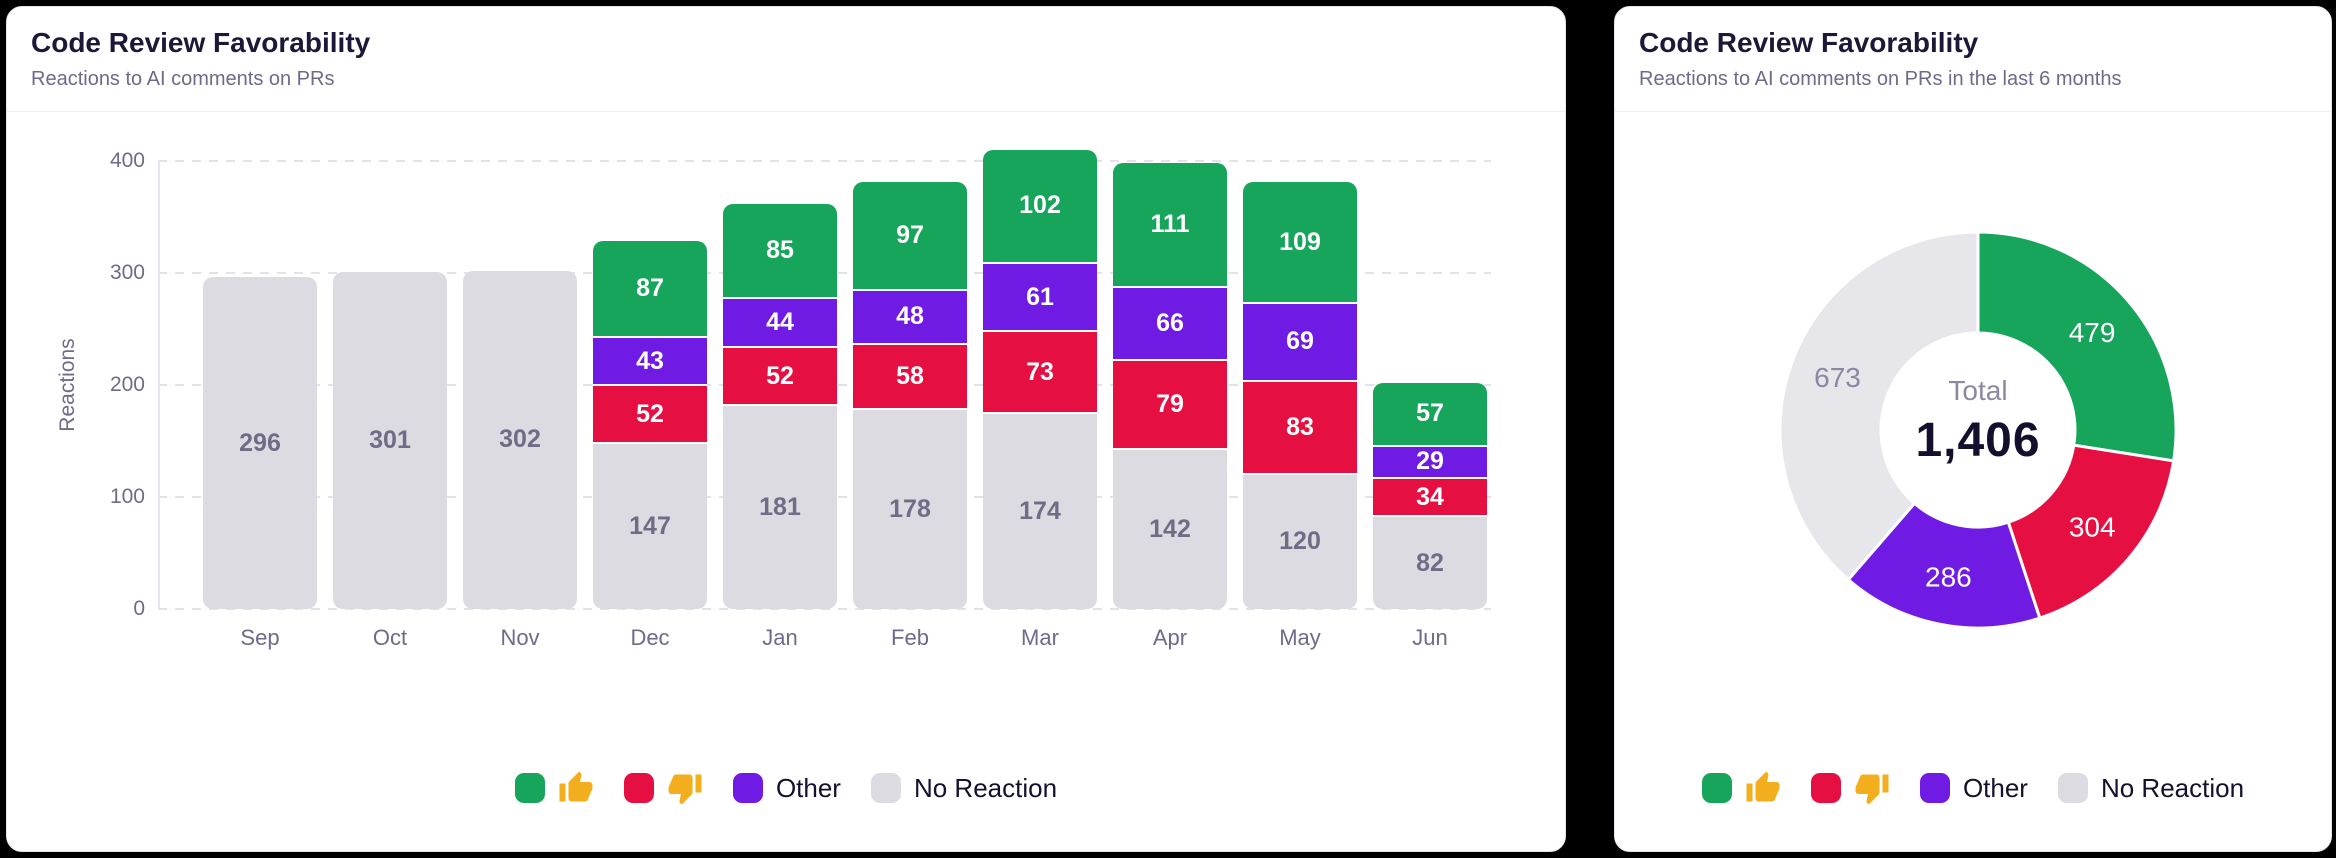  Describe the element at coordinates (159, 385) in the screenshot. I see `y-axis-line` at that location.